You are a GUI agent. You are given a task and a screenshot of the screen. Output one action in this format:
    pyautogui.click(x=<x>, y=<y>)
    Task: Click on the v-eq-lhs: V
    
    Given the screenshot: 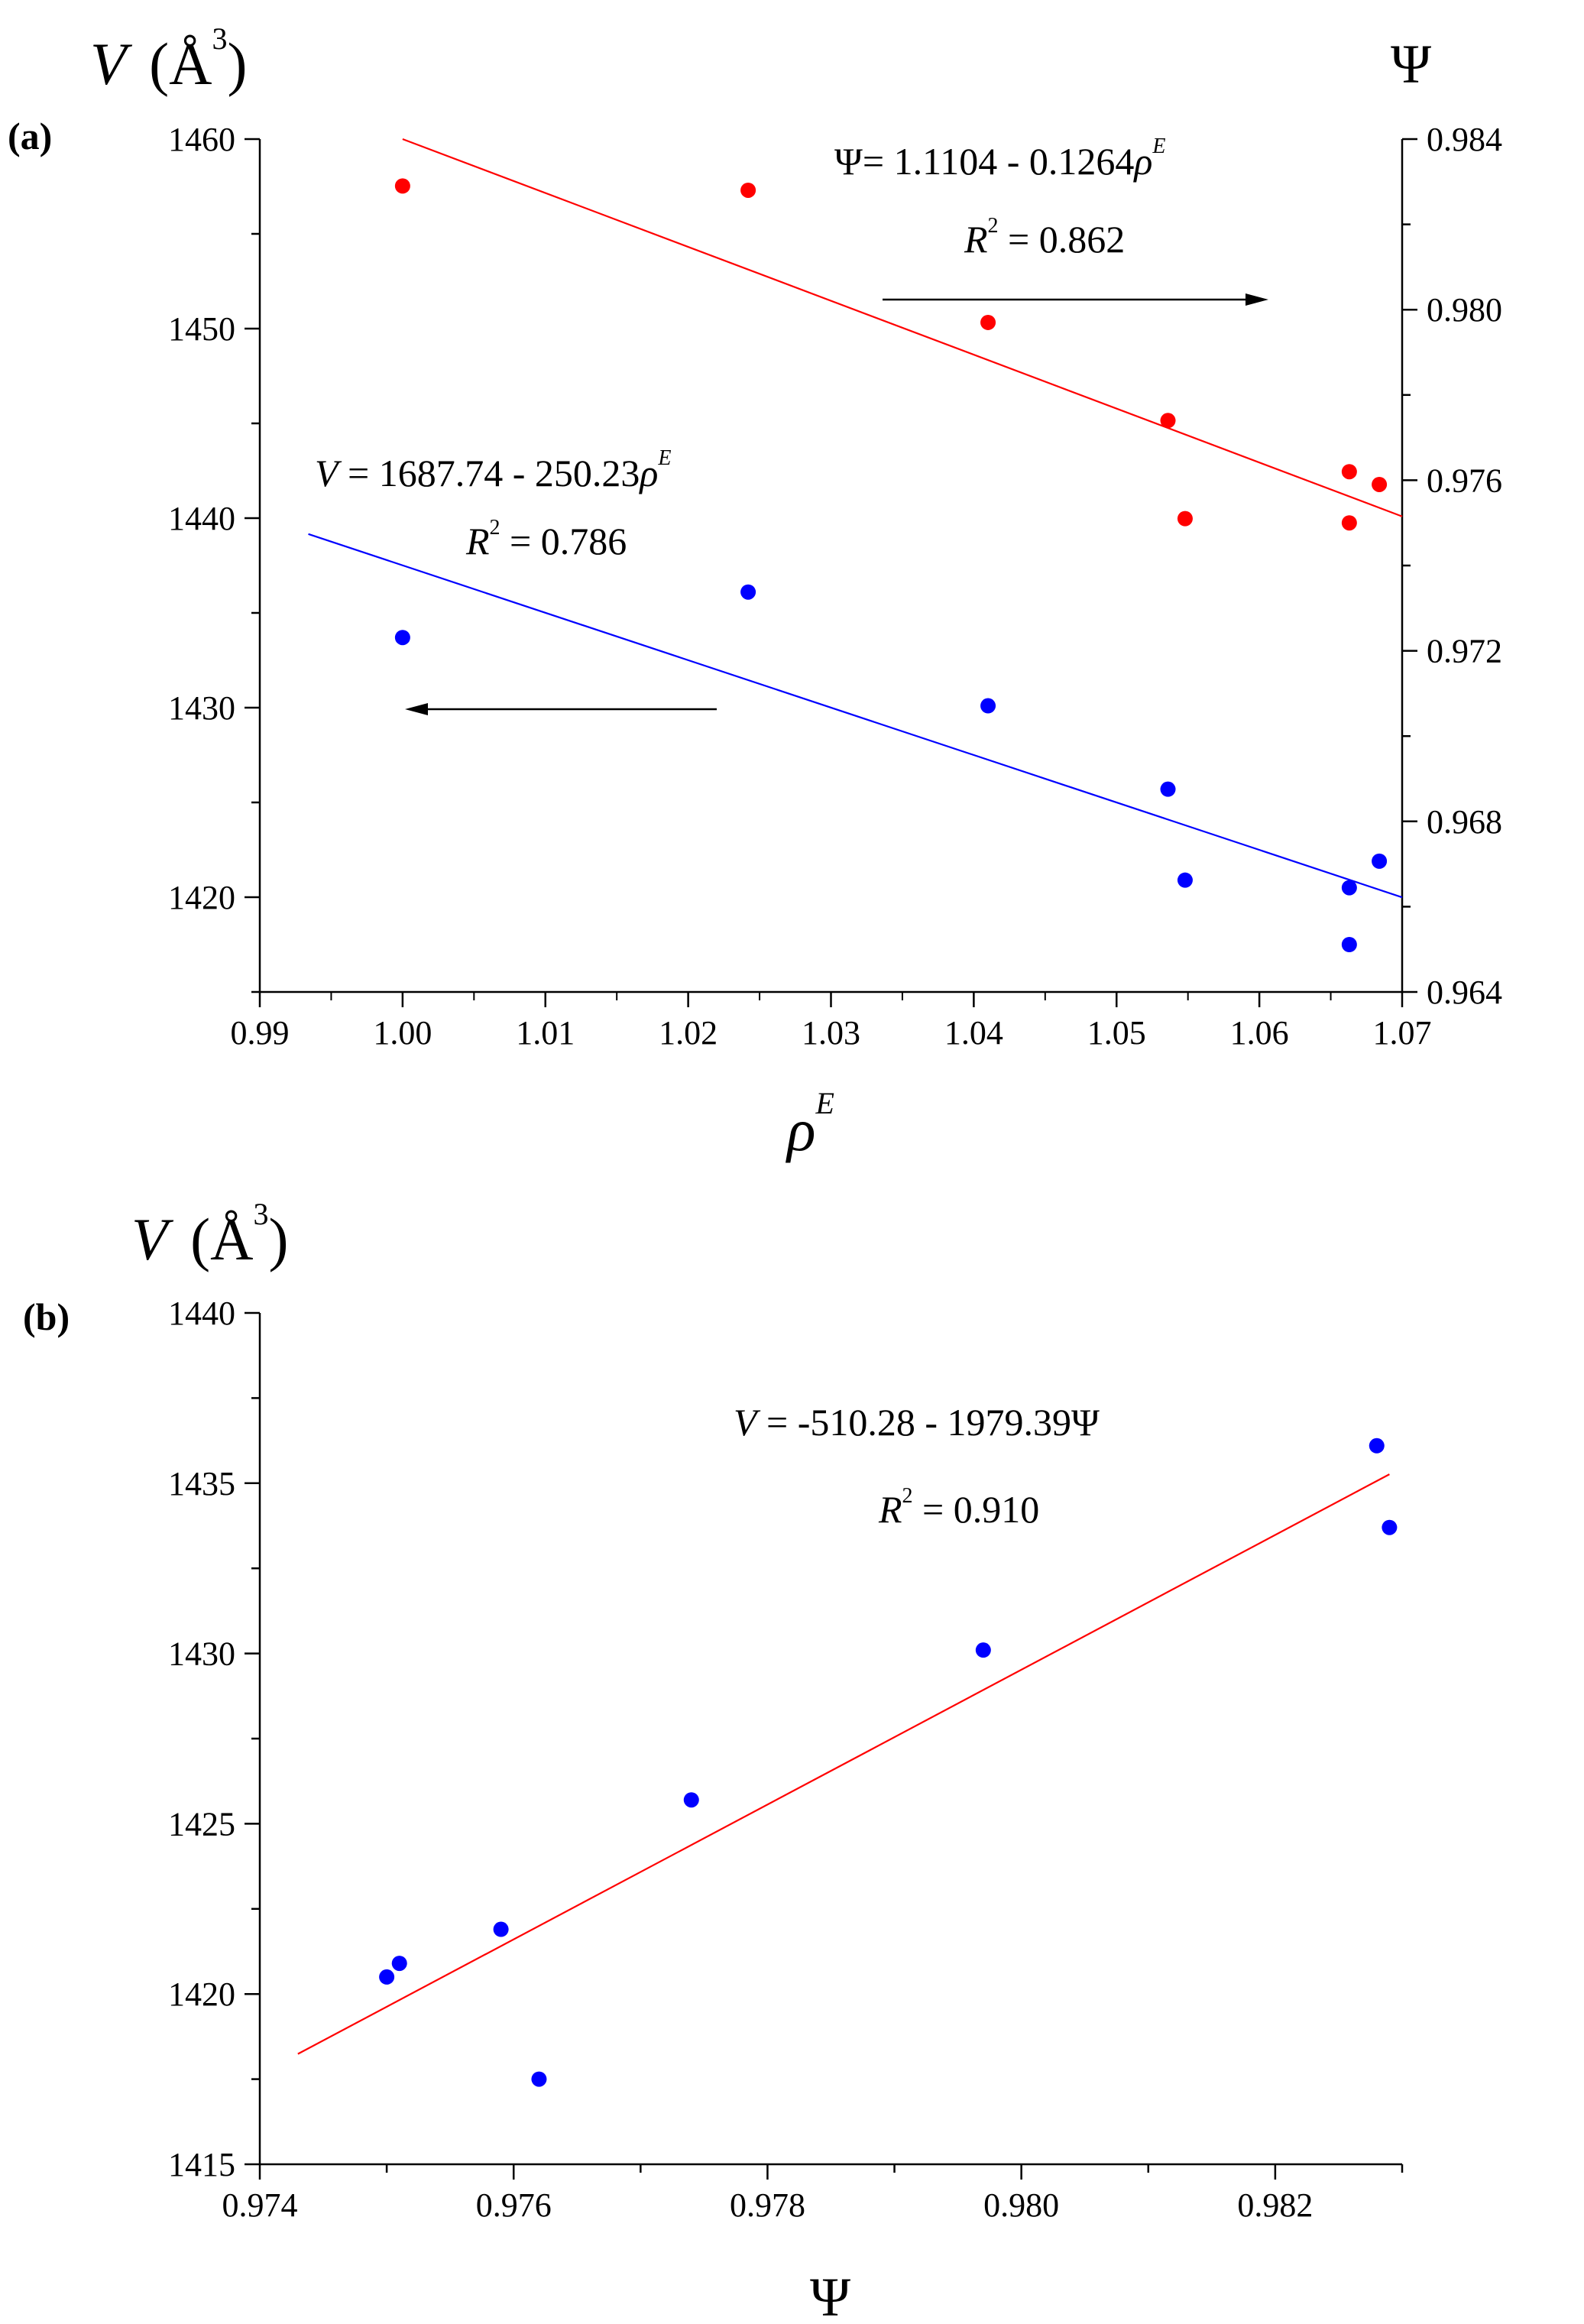 What is the action you would take?
    pyautogui.click(x=328, y=473)
    